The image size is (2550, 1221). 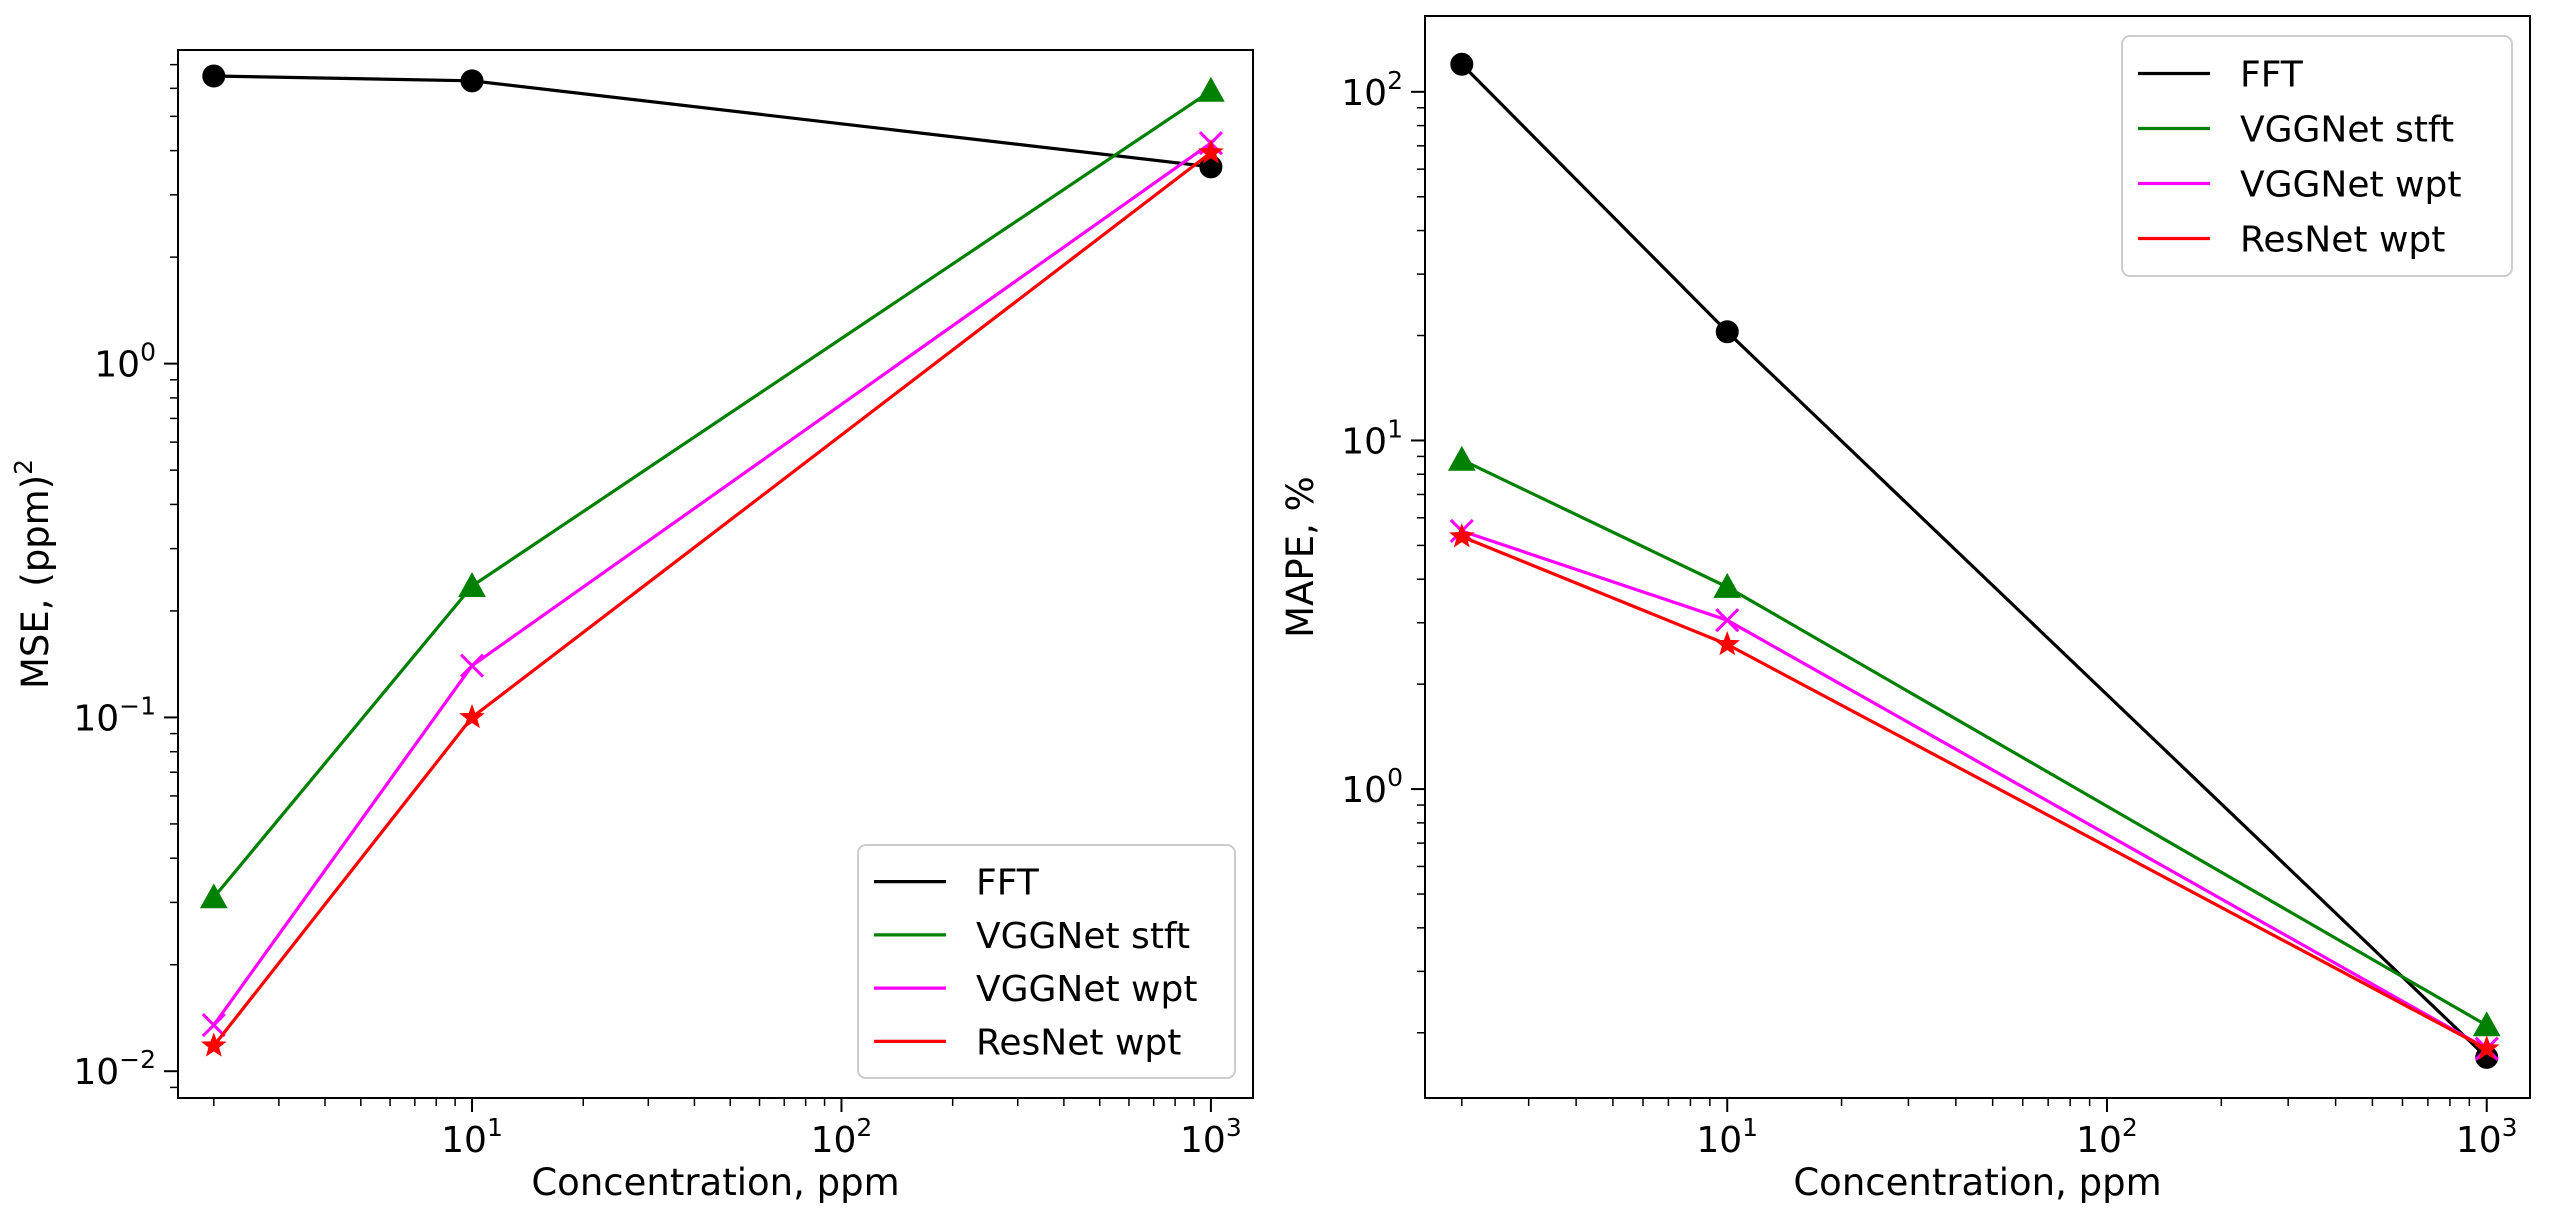 I want to click on y-tick-label: 10¹, so click(x=1372, y=438).